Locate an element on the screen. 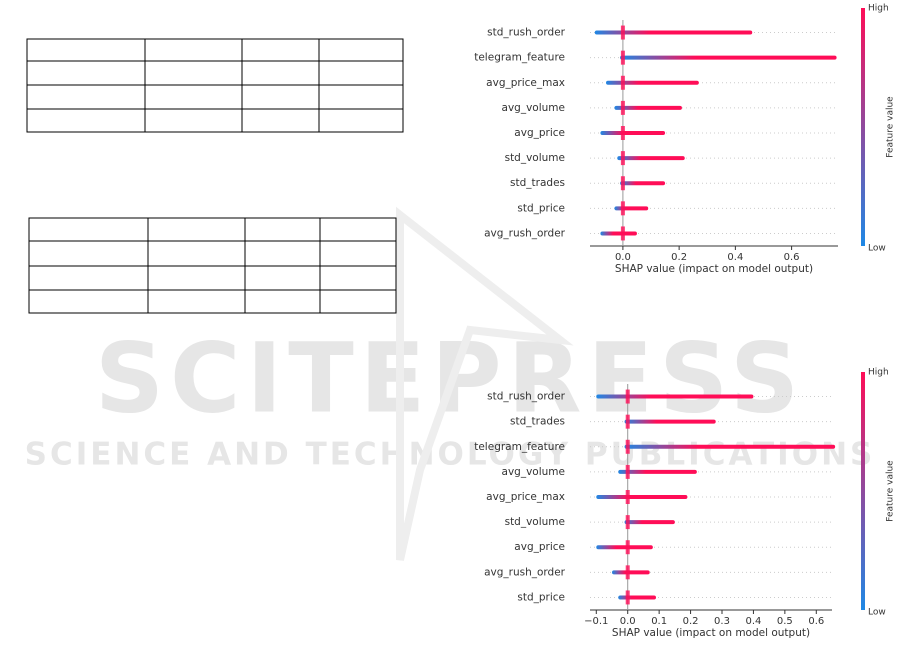 This screenshot has height=647, width=901. x-tick-label: 0.3 is located at coordinates (722, 621).